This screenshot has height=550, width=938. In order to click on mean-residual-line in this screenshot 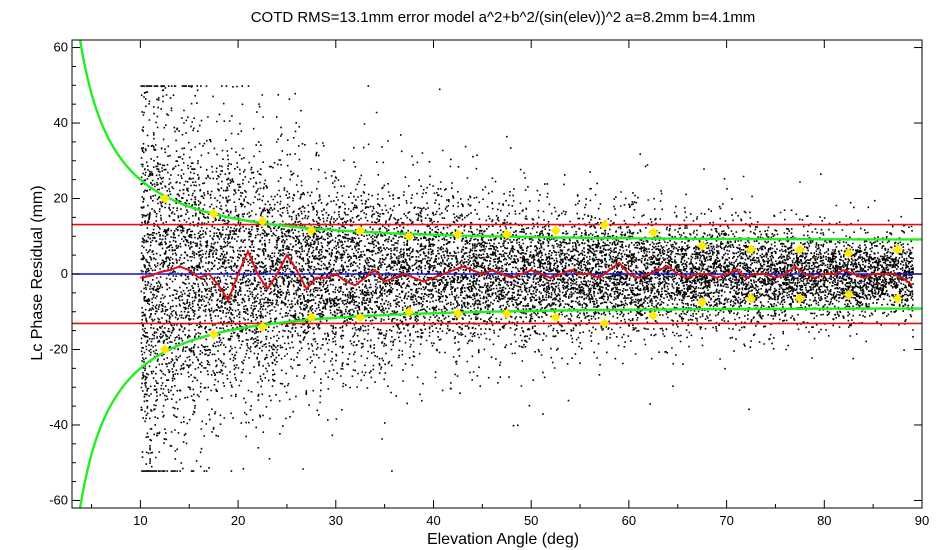, I will do `click(526, 275)`.